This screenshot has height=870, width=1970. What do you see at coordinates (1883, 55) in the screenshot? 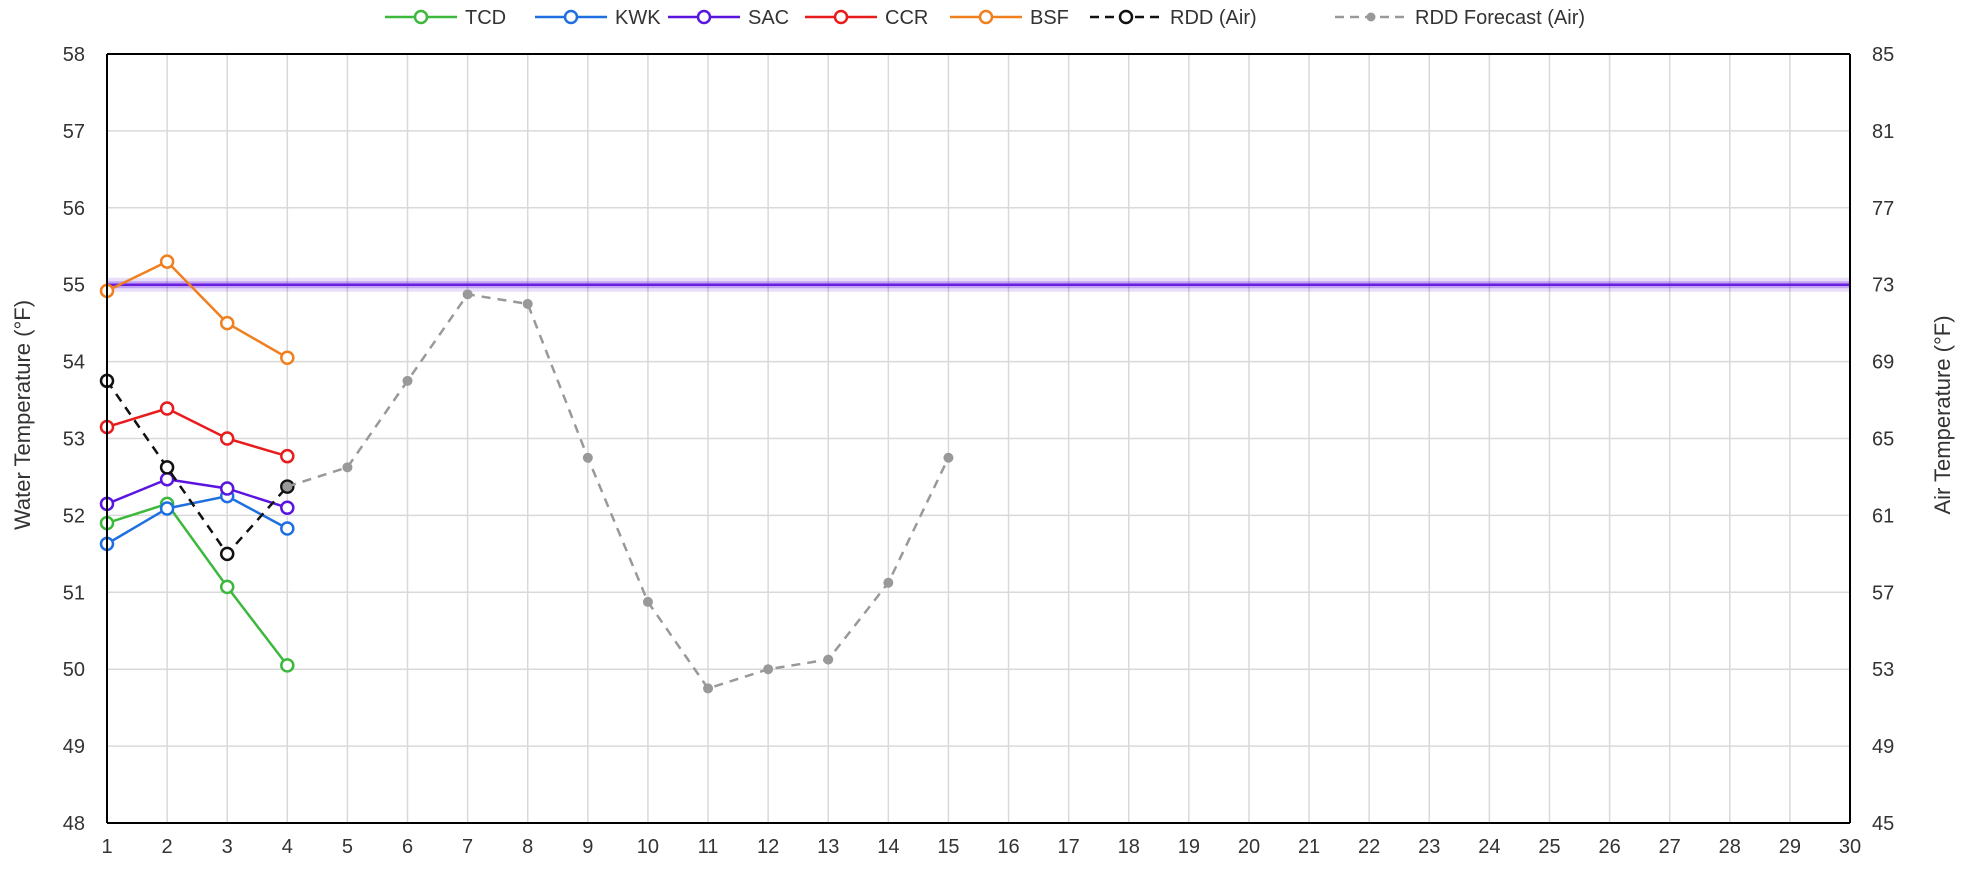
I see `y2-tick-label: 85` at bounding box center [1883, 55].